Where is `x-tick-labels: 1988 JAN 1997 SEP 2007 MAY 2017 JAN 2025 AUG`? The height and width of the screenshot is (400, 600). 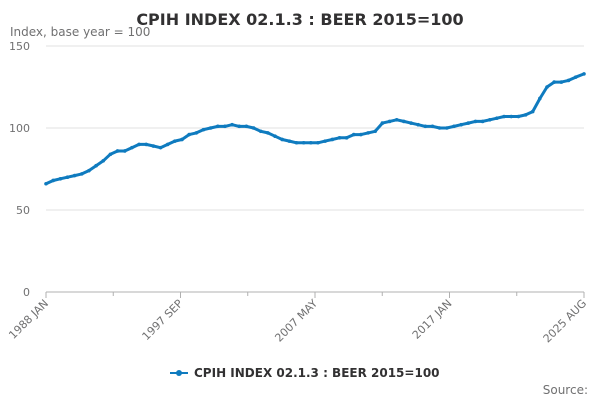 x-tick-labels: 1988 JAN 1997 SEP 2007 MAY 2017 JAN 2025 AUG is located at coordinates (297, 321).